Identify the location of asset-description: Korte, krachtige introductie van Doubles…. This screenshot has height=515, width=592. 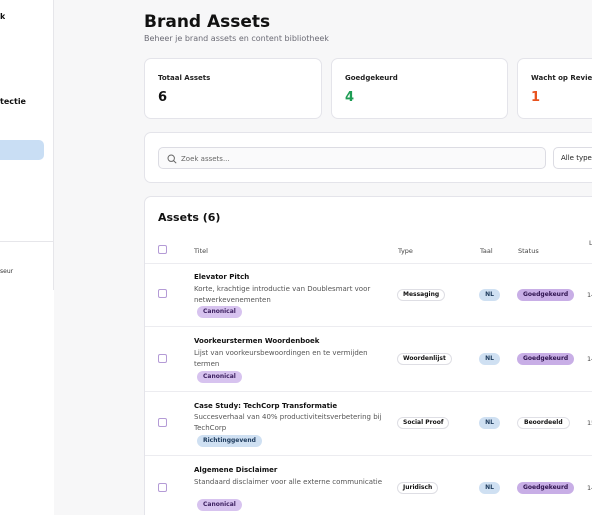
(282, 294).